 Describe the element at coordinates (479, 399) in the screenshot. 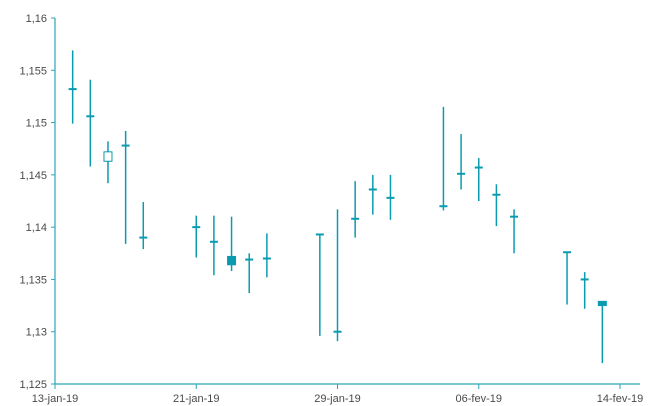

I see `x-tick-label: 06-fev-19` at that location.